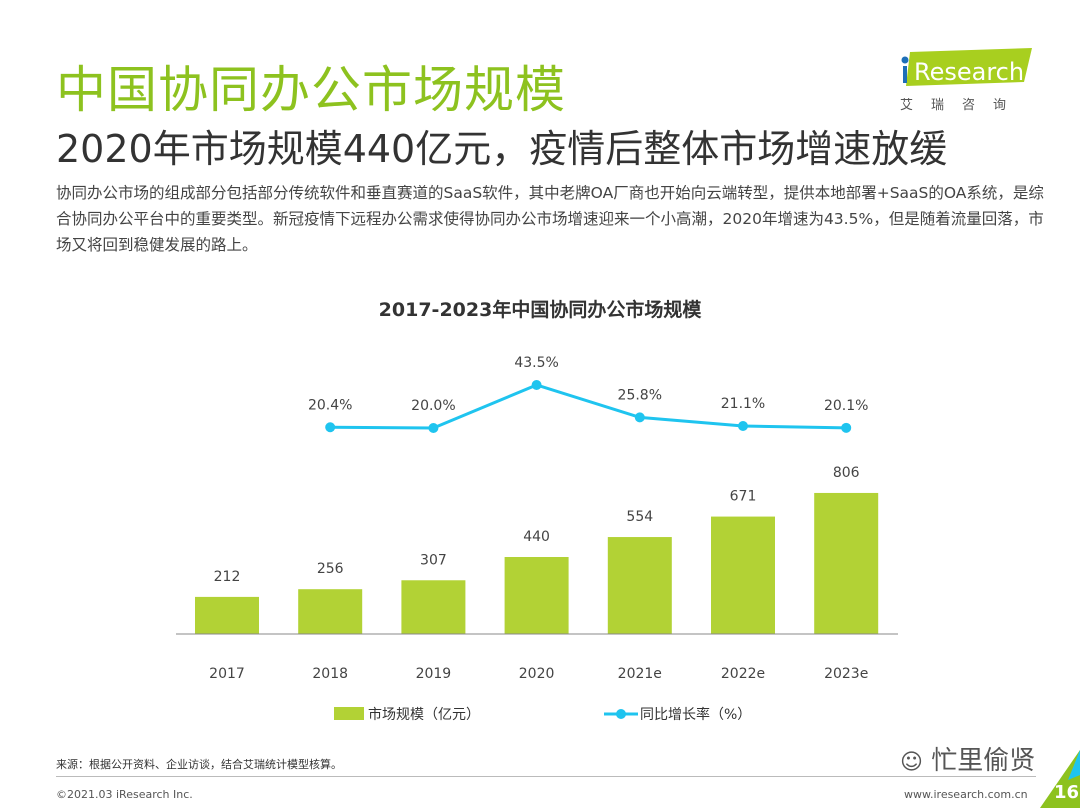 This screenshot has height=808, width=1080. What do you see at coordinates (433, 406) in the screenshot?
I see `growth-label-2019: 20.0%` at bounding box center [433, 406].